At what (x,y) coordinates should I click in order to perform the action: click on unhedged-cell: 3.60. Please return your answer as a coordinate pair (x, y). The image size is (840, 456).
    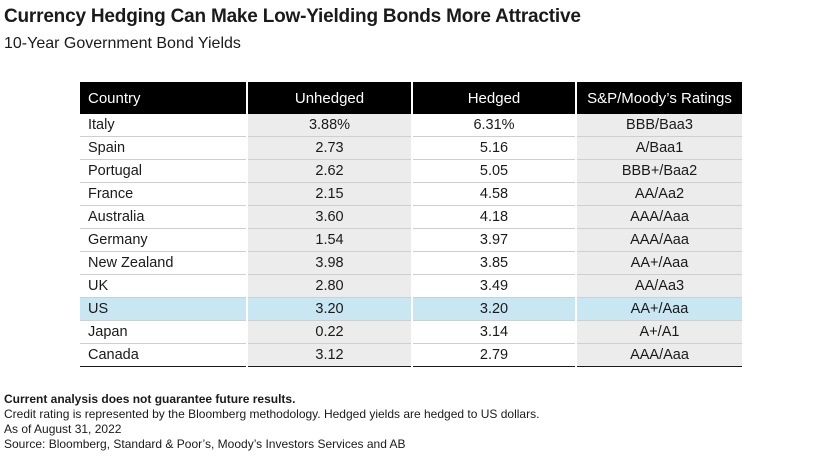
    Looking at the image, I should click on (330, 217).